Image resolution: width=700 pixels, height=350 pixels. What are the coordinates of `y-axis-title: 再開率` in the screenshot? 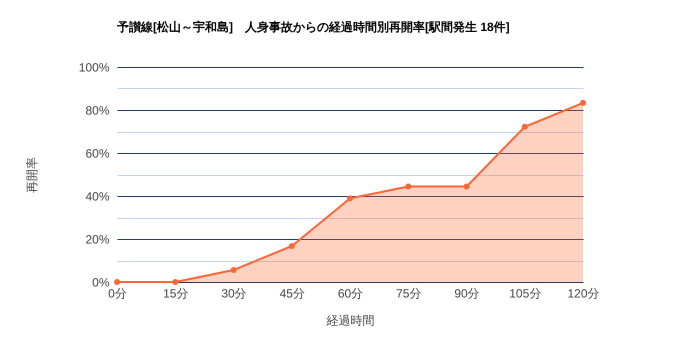 It's located at (31, 175).